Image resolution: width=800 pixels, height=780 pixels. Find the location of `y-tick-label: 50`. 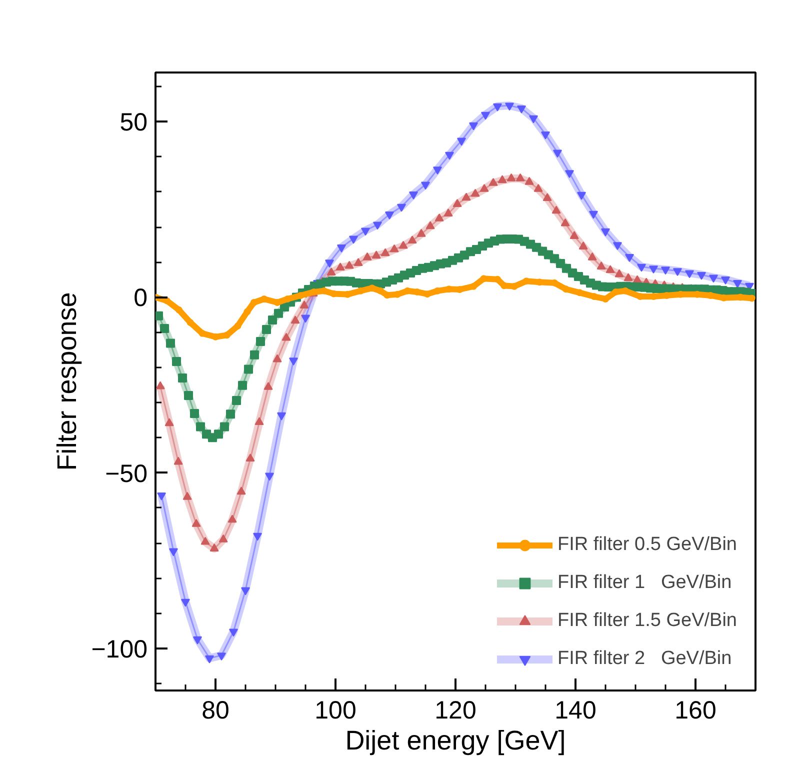

y-tick-label: 50 is located at coordinates (134, 122).